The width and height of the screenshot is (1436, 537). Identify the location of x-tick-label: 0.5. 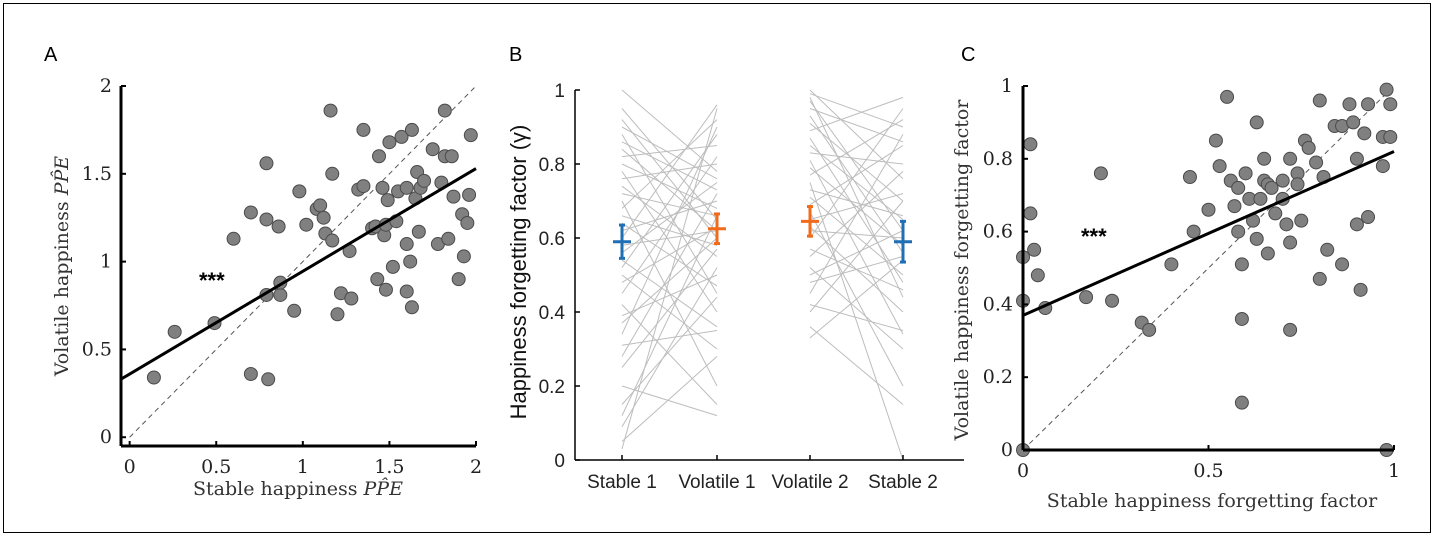
(216, 467).